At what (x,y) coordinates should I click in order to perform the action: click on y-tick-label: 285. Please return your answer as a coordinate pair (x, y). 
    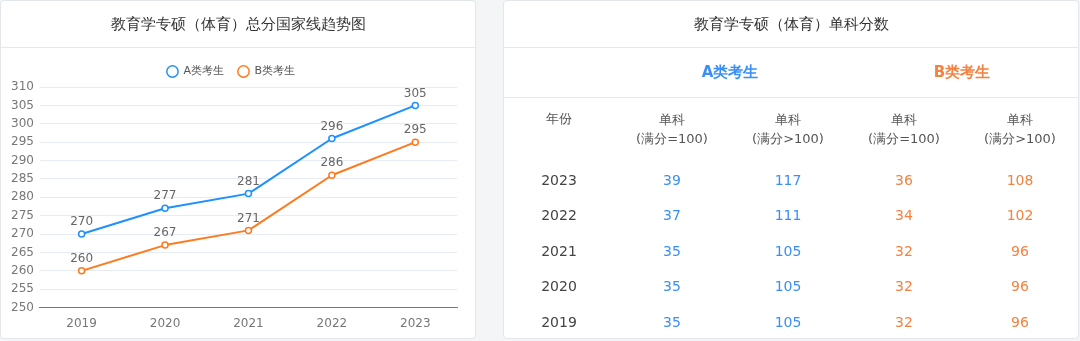
    Looking at the image, I should click on (22, 178).